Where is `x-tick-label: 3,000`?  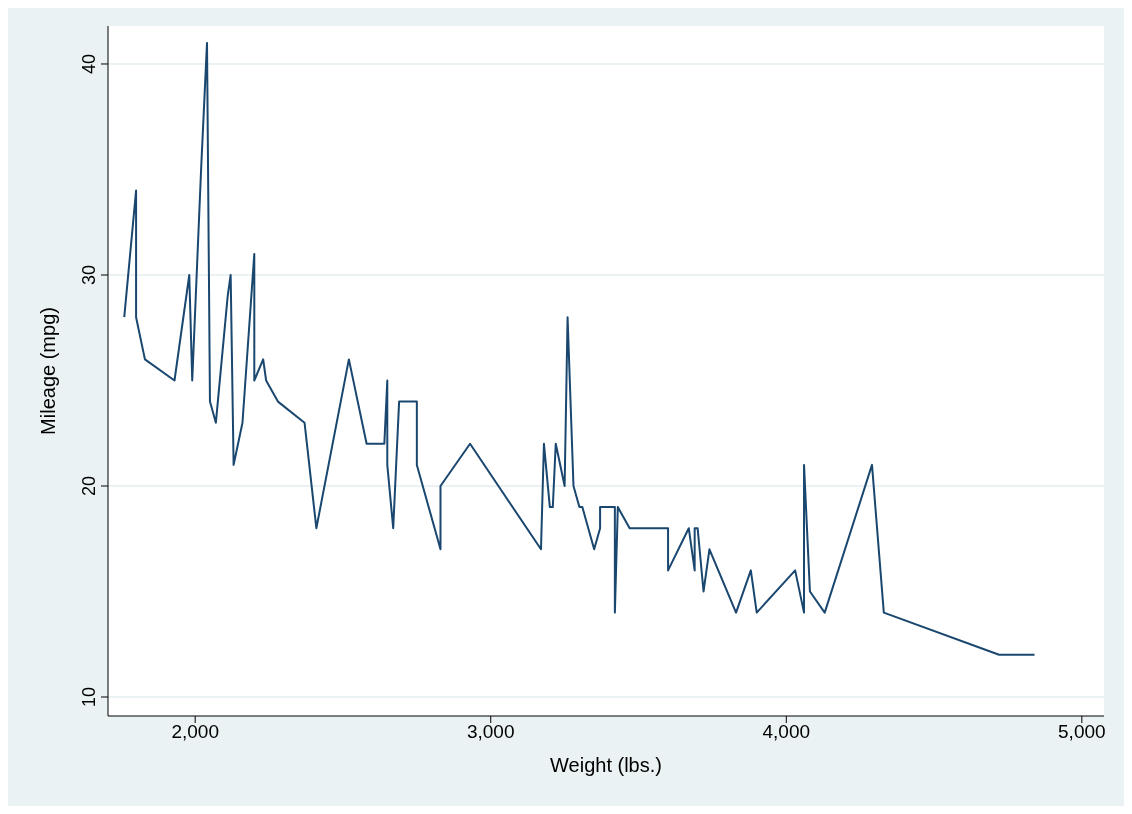 x-tick-label: 3,000 is located at coordinates (490, 732).